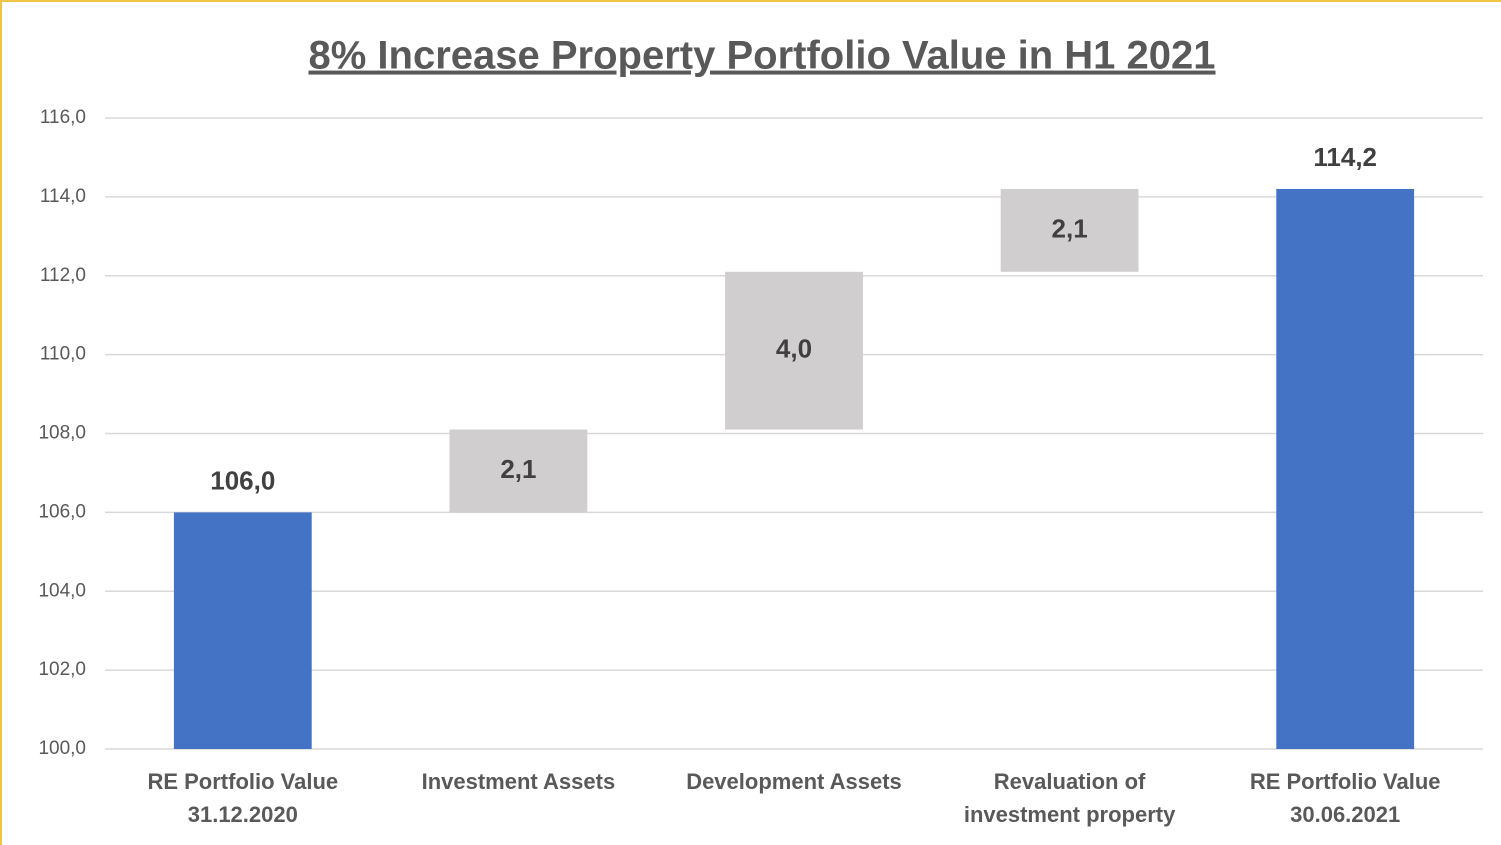  I want to click on x-tick-label: RE Portfolio Value 30.06.2021, so click(1345, 798).